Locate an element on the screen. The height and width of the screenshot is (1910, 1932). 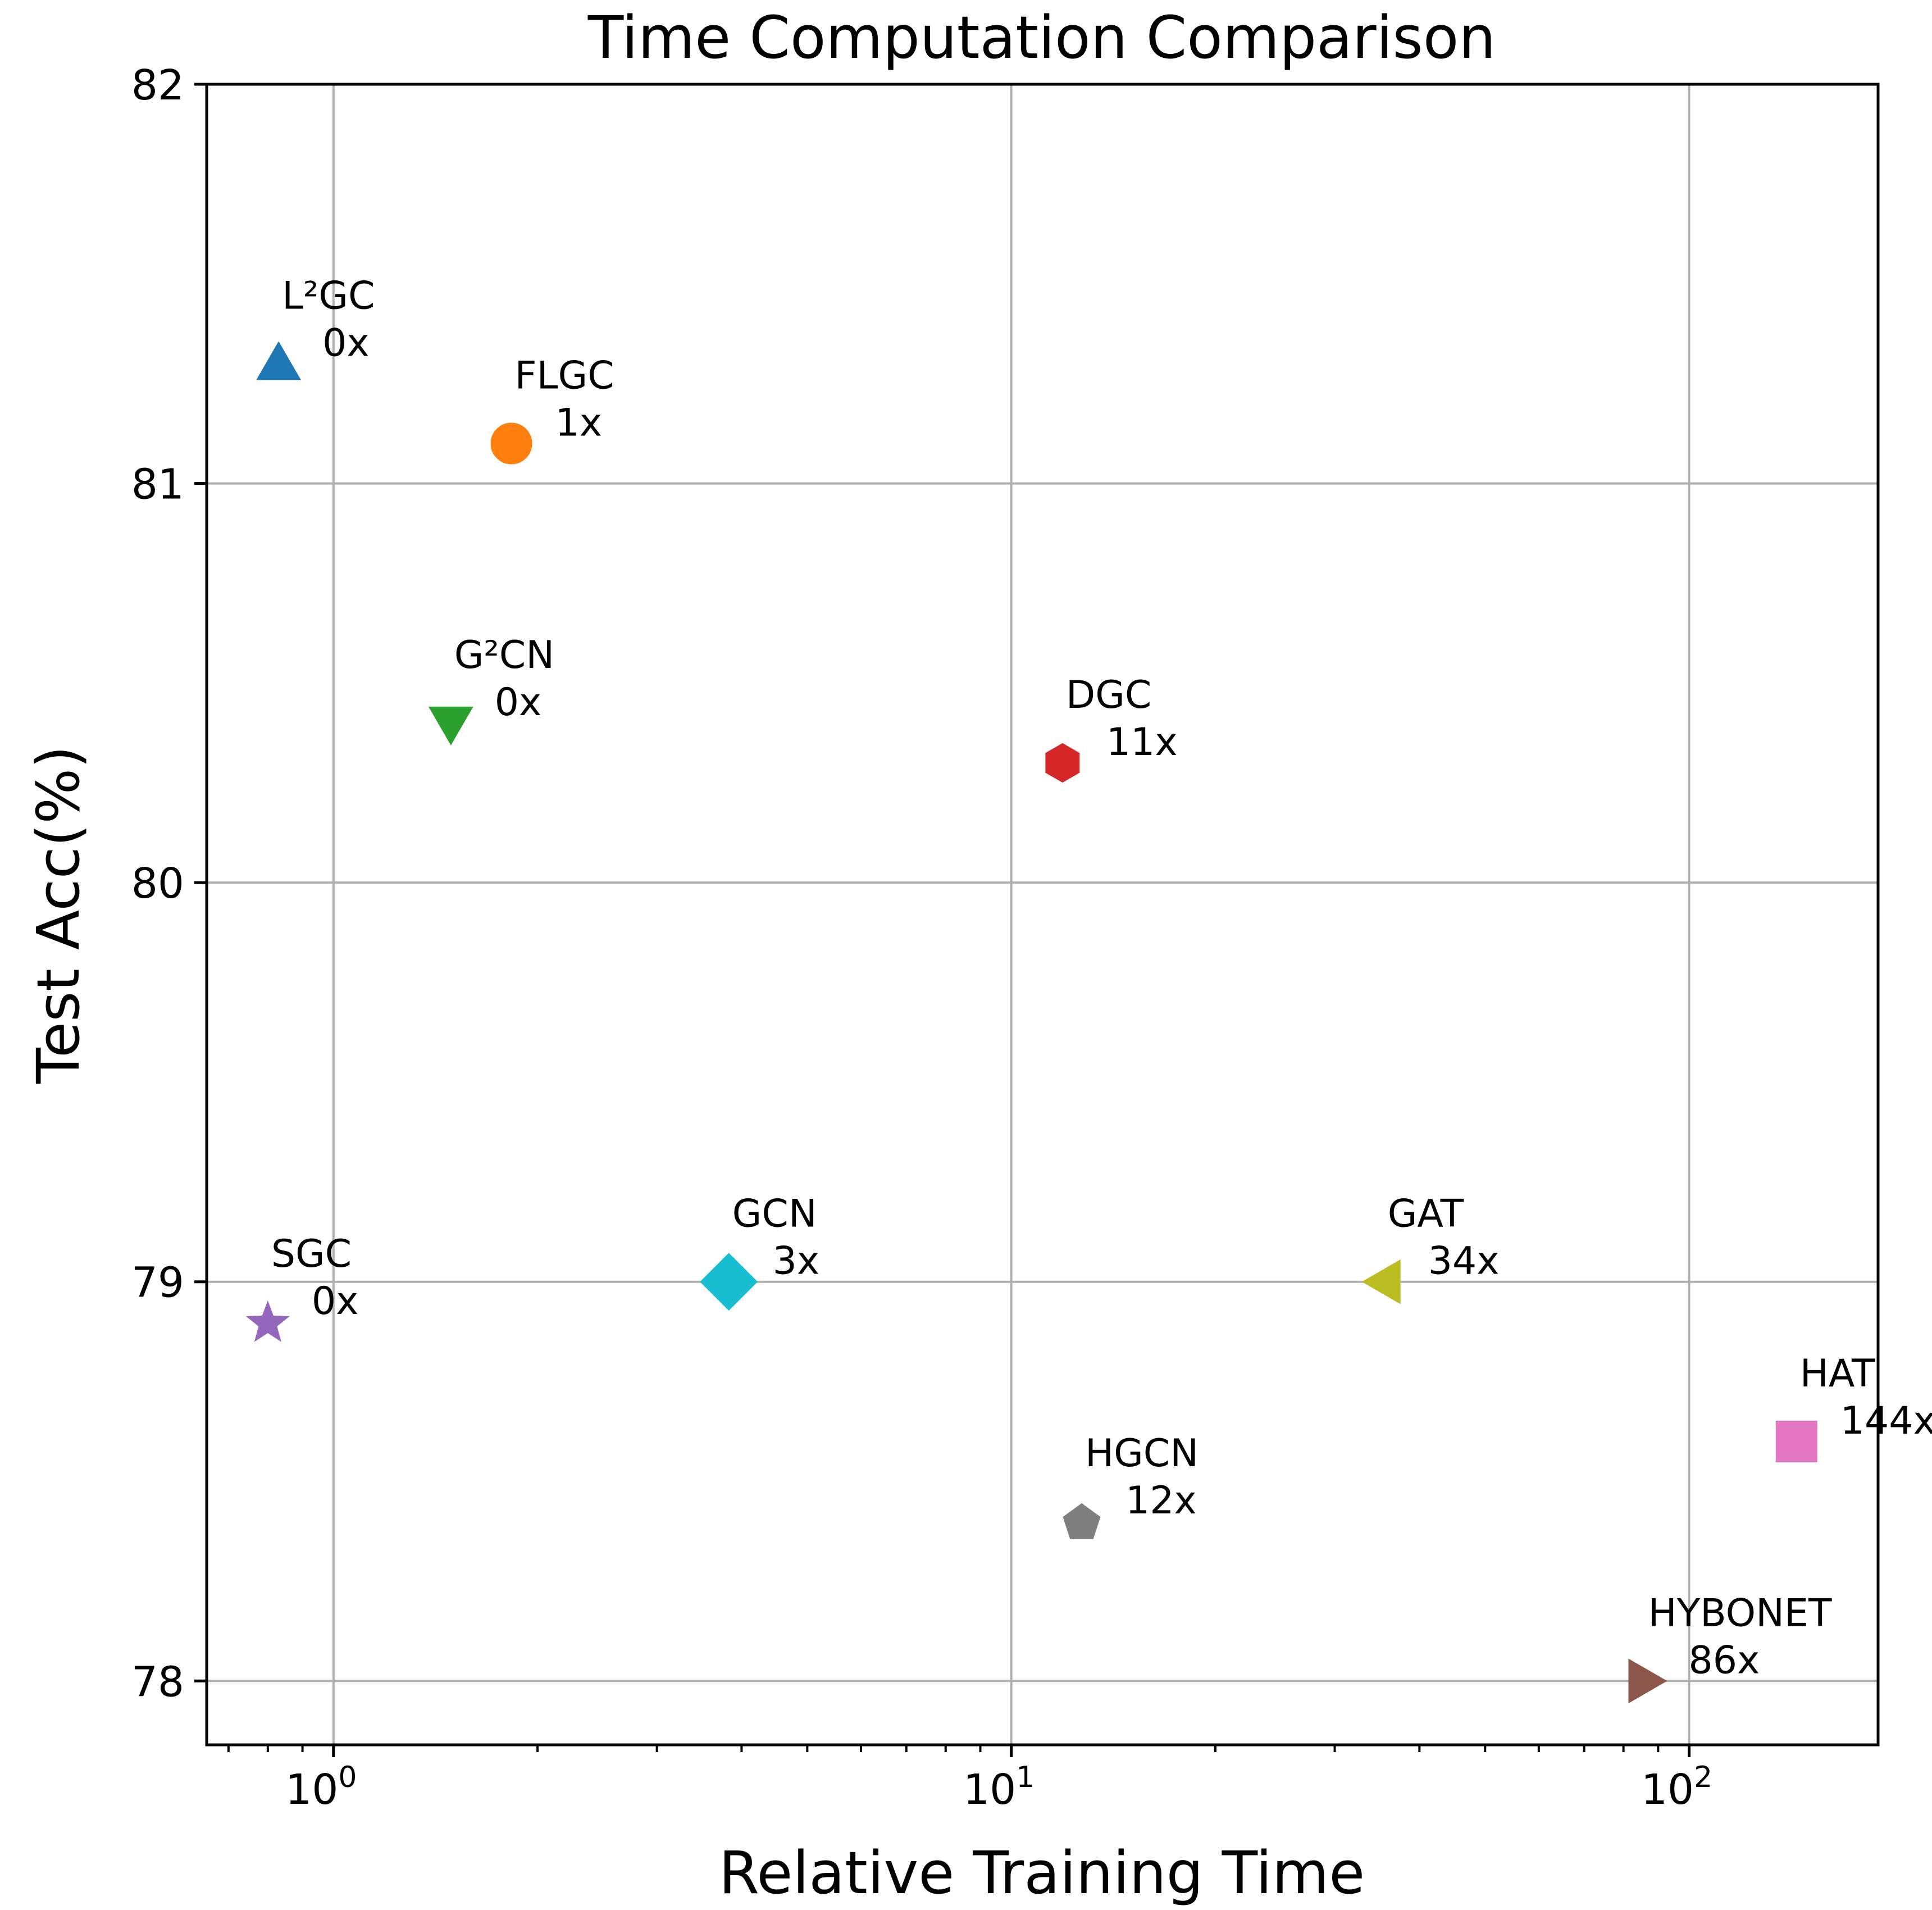
x-tick-exponent: 2 is located at coordinates (1703, 1778).